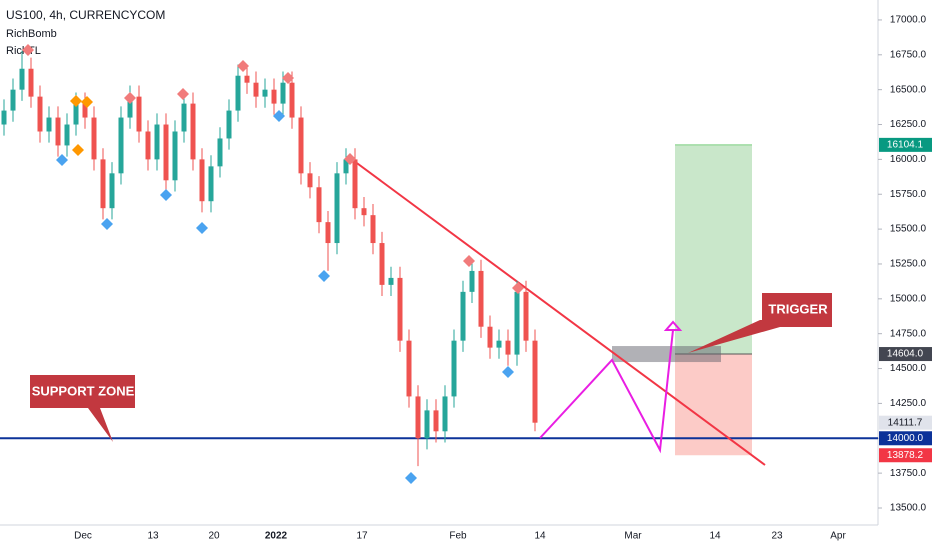 This screenshot has width=932, height=550. I want to click on x-tick-label: 17, so click(362, 536).